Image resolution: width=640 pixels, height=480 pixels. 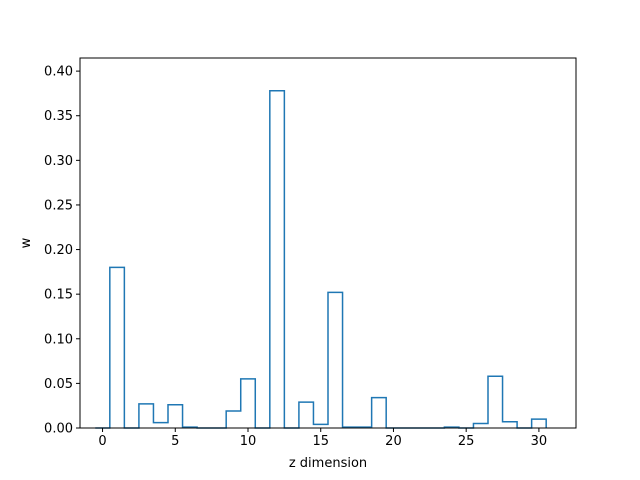 What do you see at coordinates (393, 441) in the screenshot?
I see `x-tick-label: 20` at bounding box center [393, 441].